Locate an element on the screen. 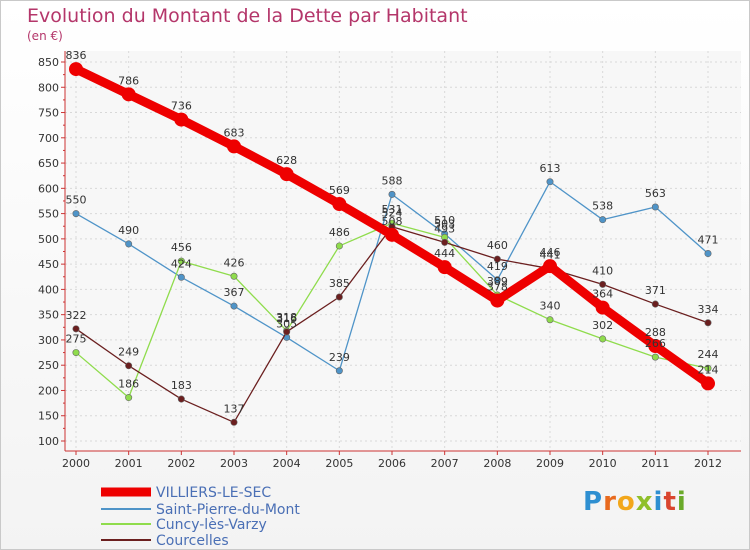  logo-letter: o is located at coordinates (626, 502).